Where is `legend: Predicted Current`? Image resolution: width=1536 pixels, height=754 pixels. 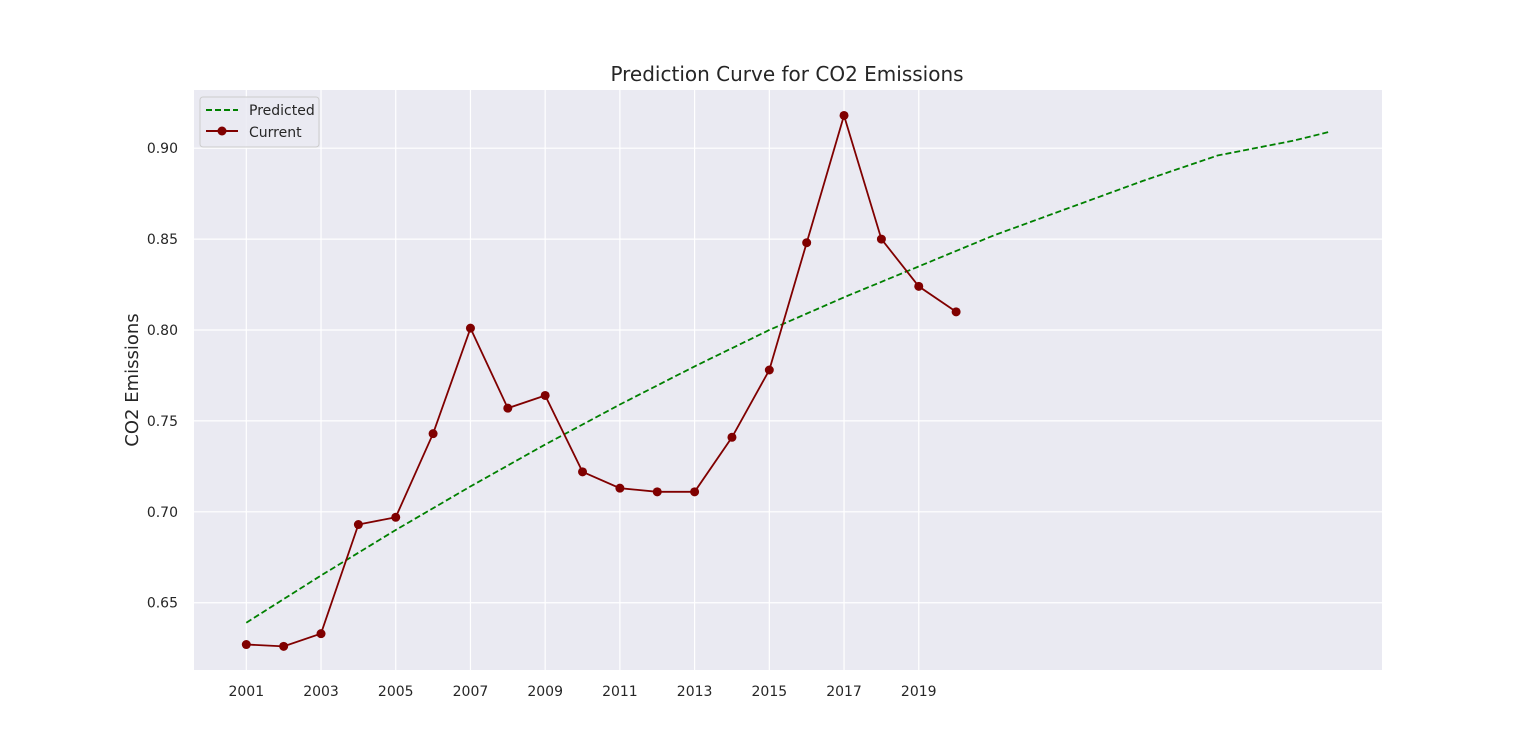 legend: Predicted Current is located at coordinates (259, 122).